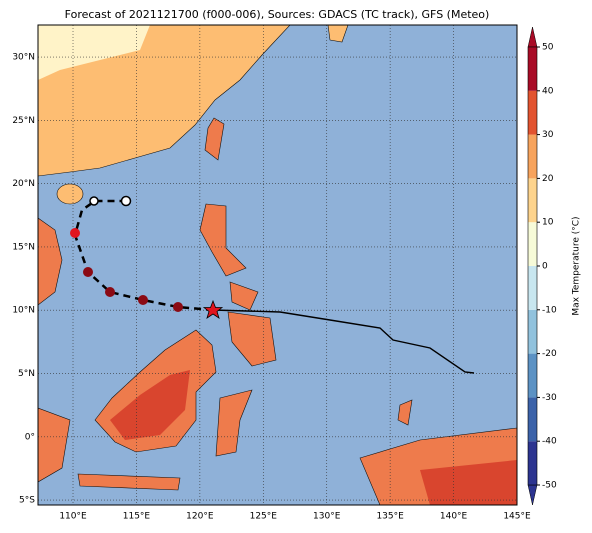 The height and width of the screenshot is (533, 592). What do you see at coordinates (200, 517) in the screenshot?
I see `x-tick-label: 120°E` at bounding box center [200, 517].